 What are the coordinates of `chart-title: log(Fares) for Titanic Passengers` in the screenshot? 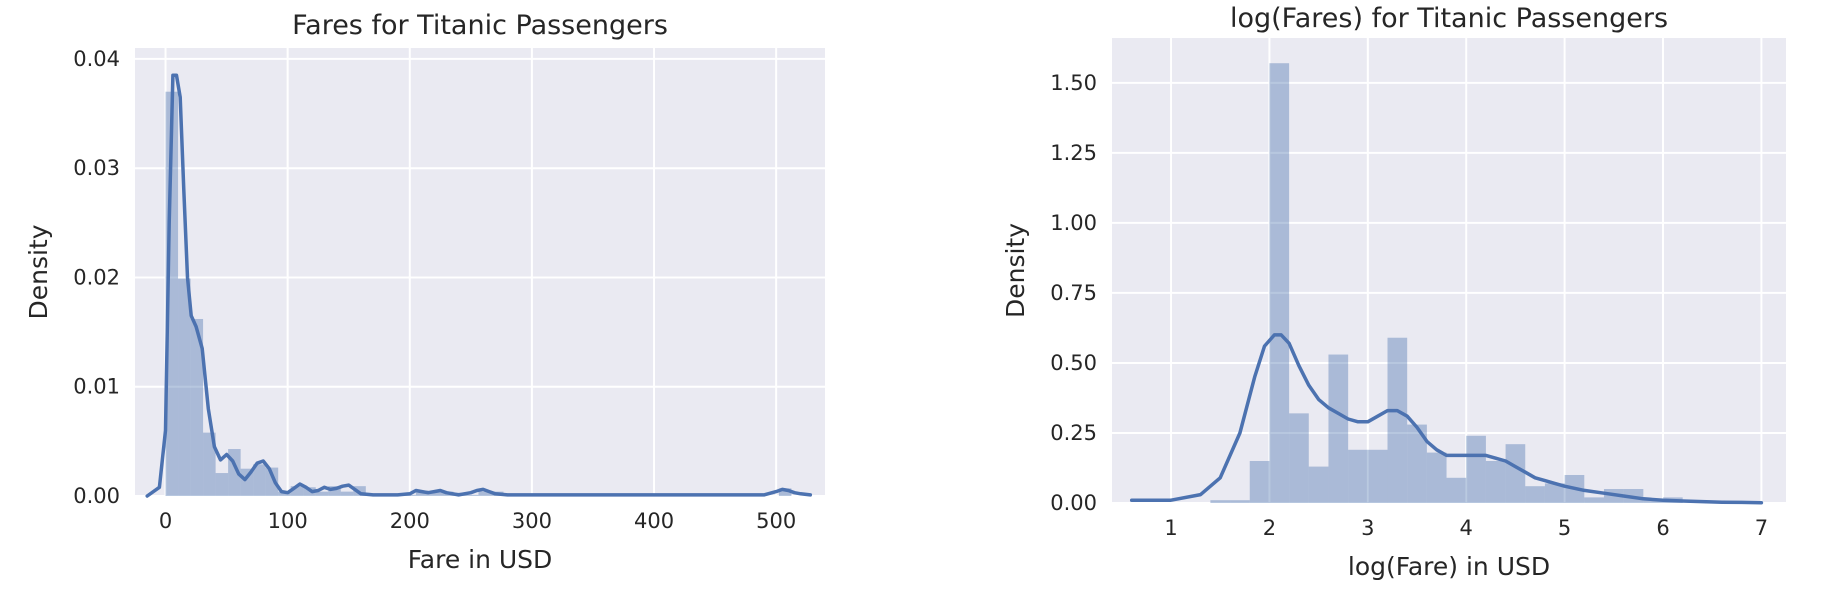 It's located at (1449, 18).